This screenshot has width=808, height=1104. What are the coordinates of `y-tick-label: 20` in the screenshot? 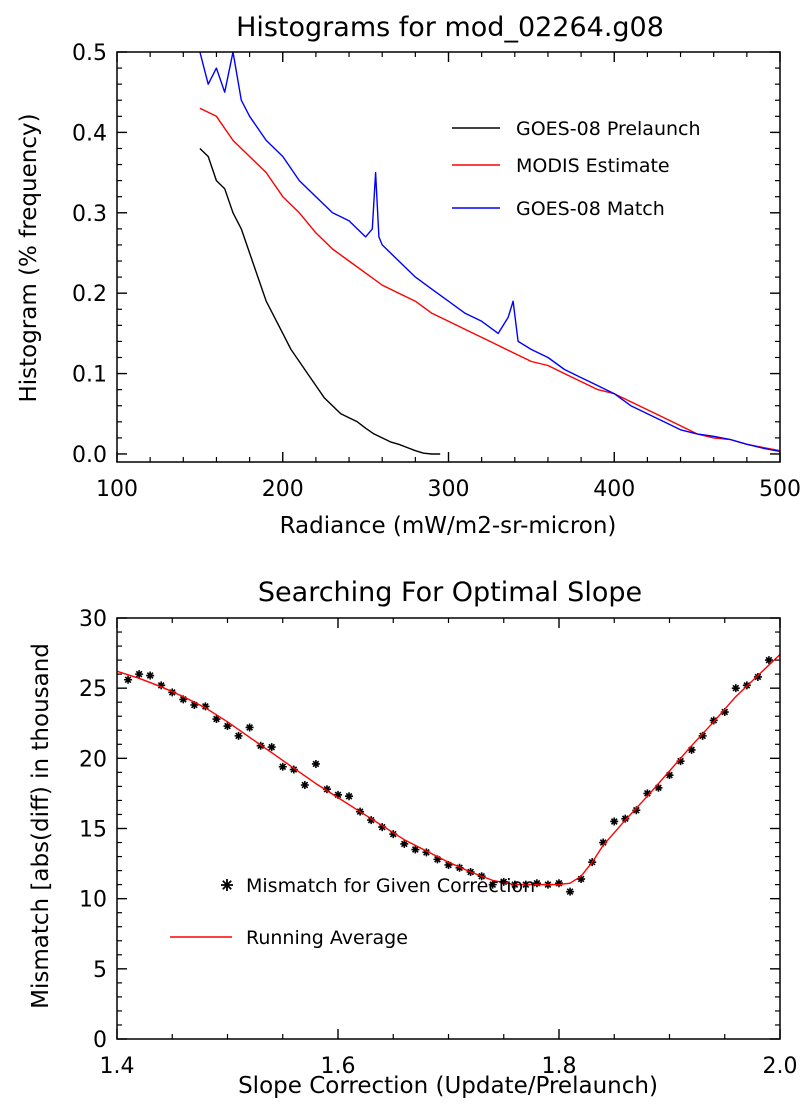 It's located at (93, 759).